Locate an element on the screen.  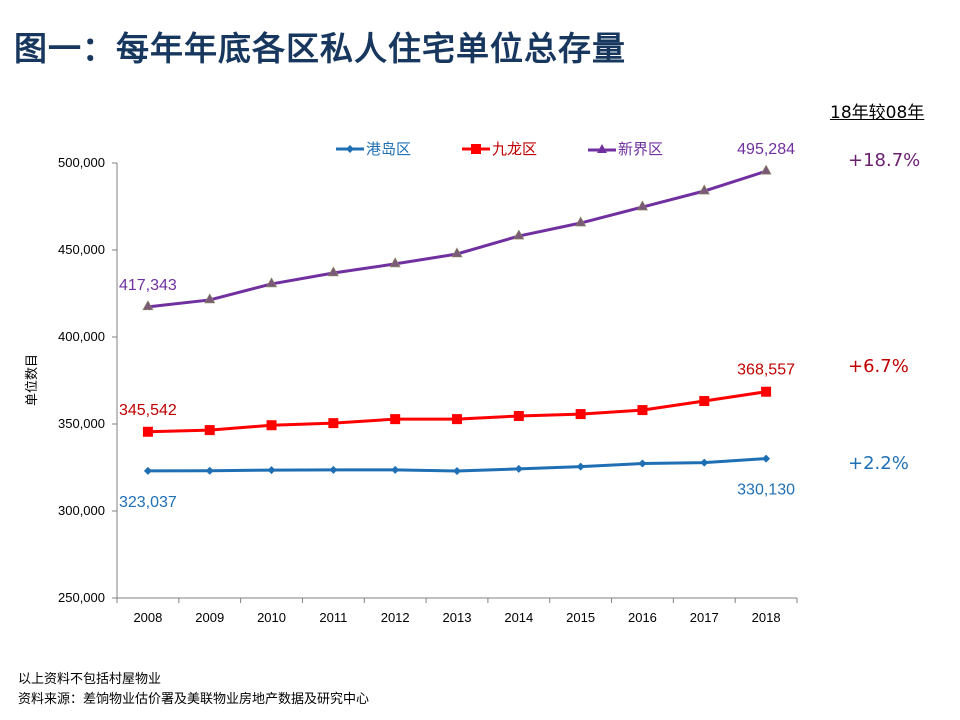
data-label: 330,130 is located at coordinates (766, 490).